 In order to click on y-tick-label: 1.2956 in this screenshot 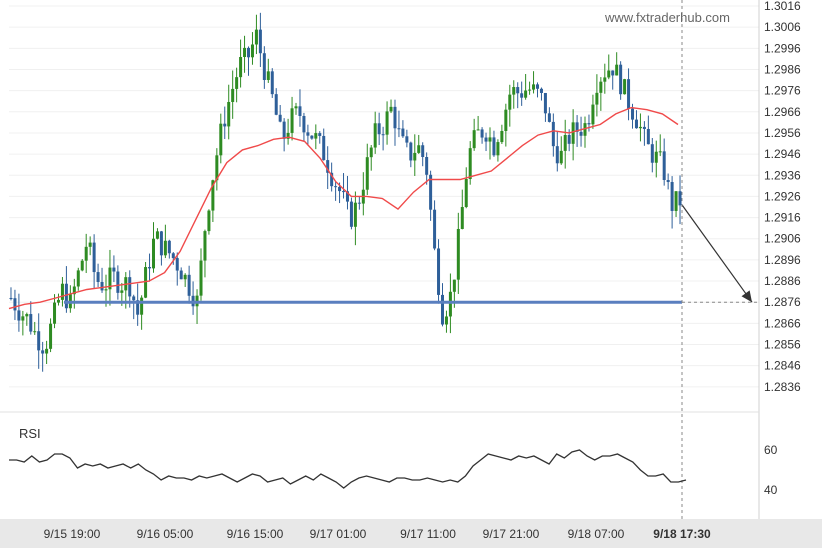, I will do `click(782, 133)`.